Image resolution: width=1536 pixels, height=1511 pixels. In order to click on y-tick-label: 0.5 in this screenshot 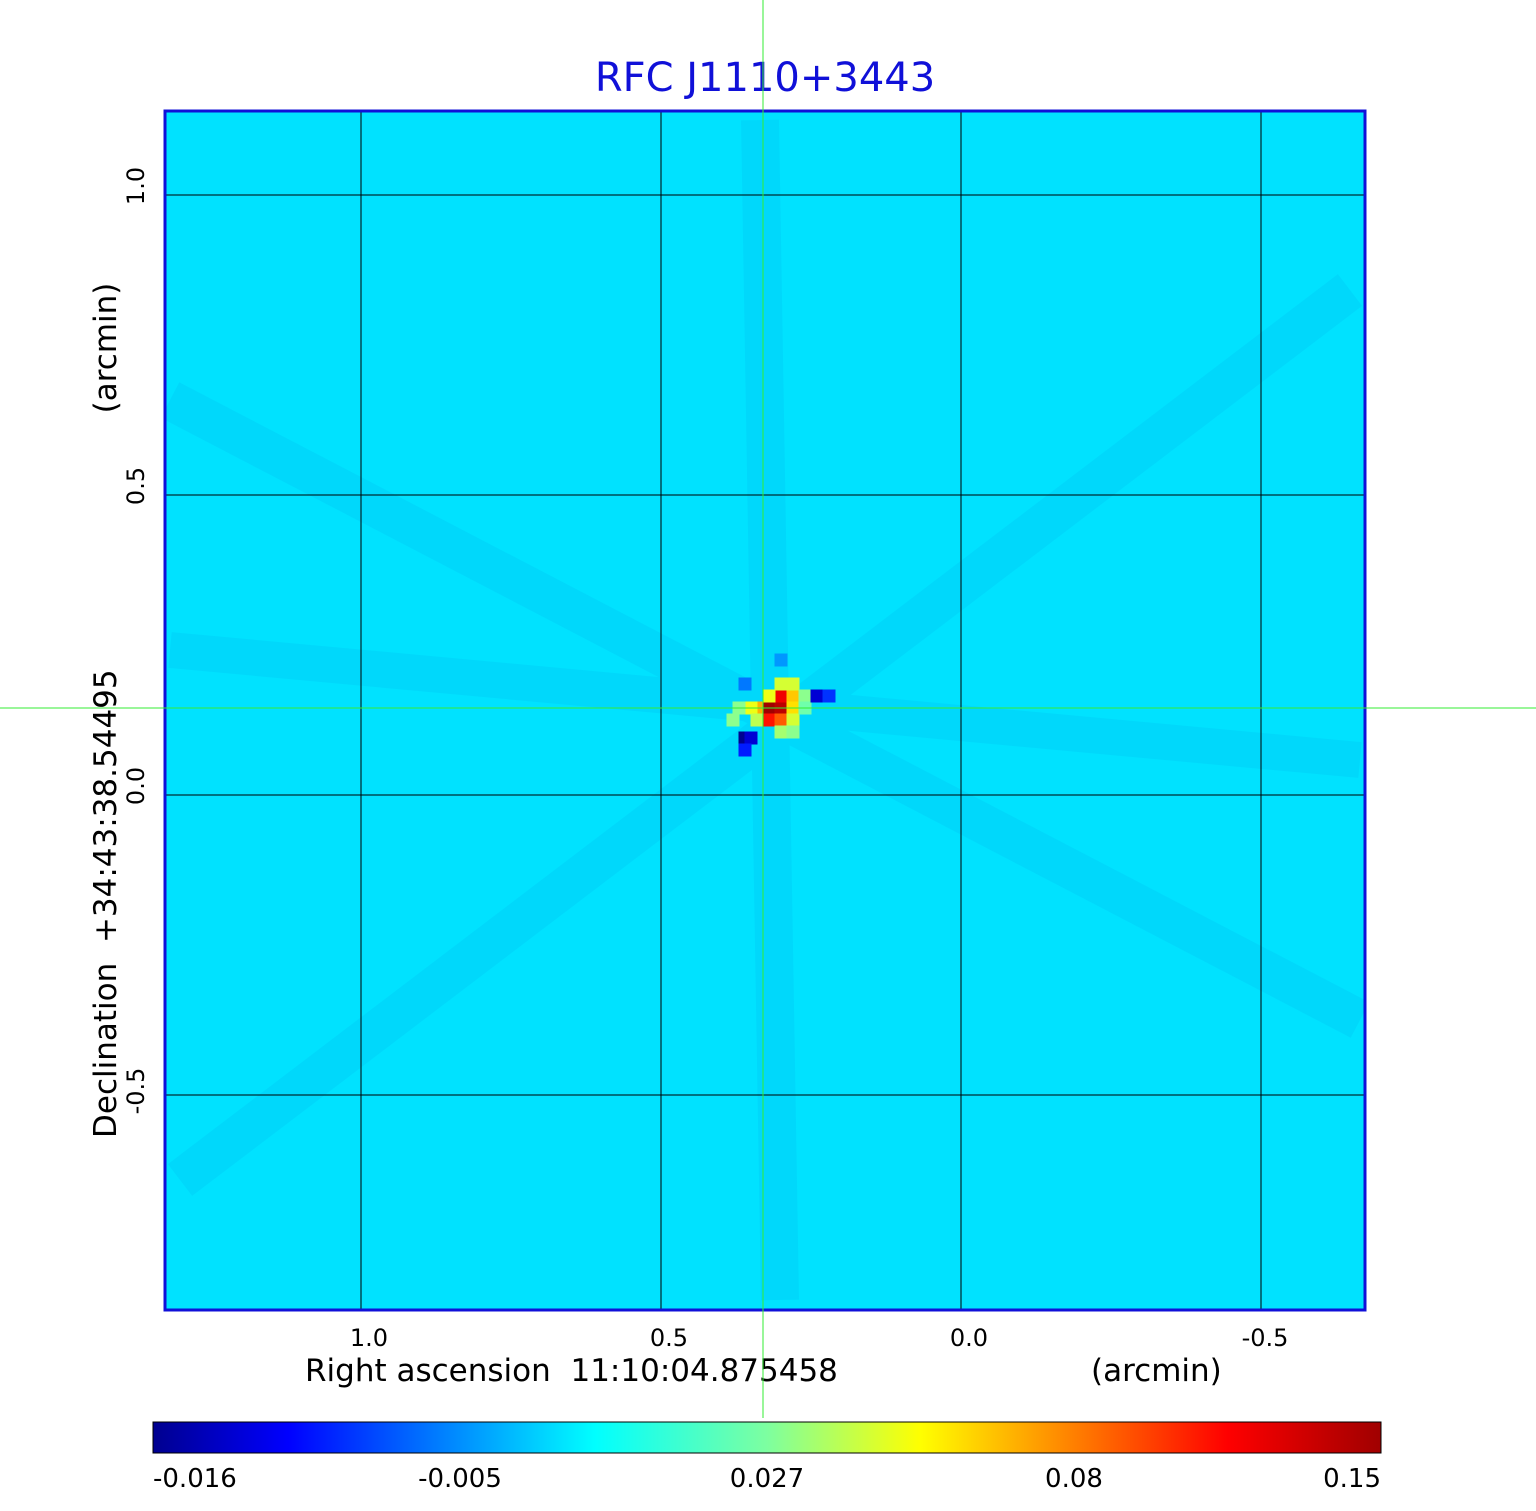, I will do `click(136, 486)`.